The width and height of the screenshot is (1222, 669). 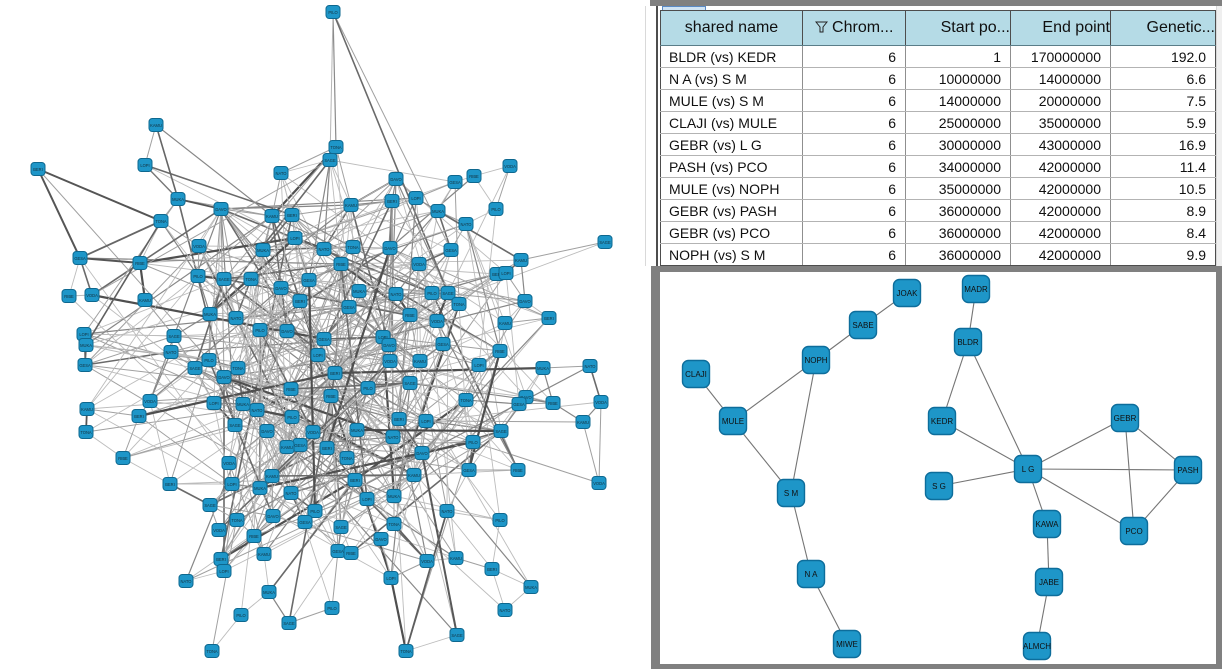 I want to click on svg-text: S M, so click(x=791, y=493).